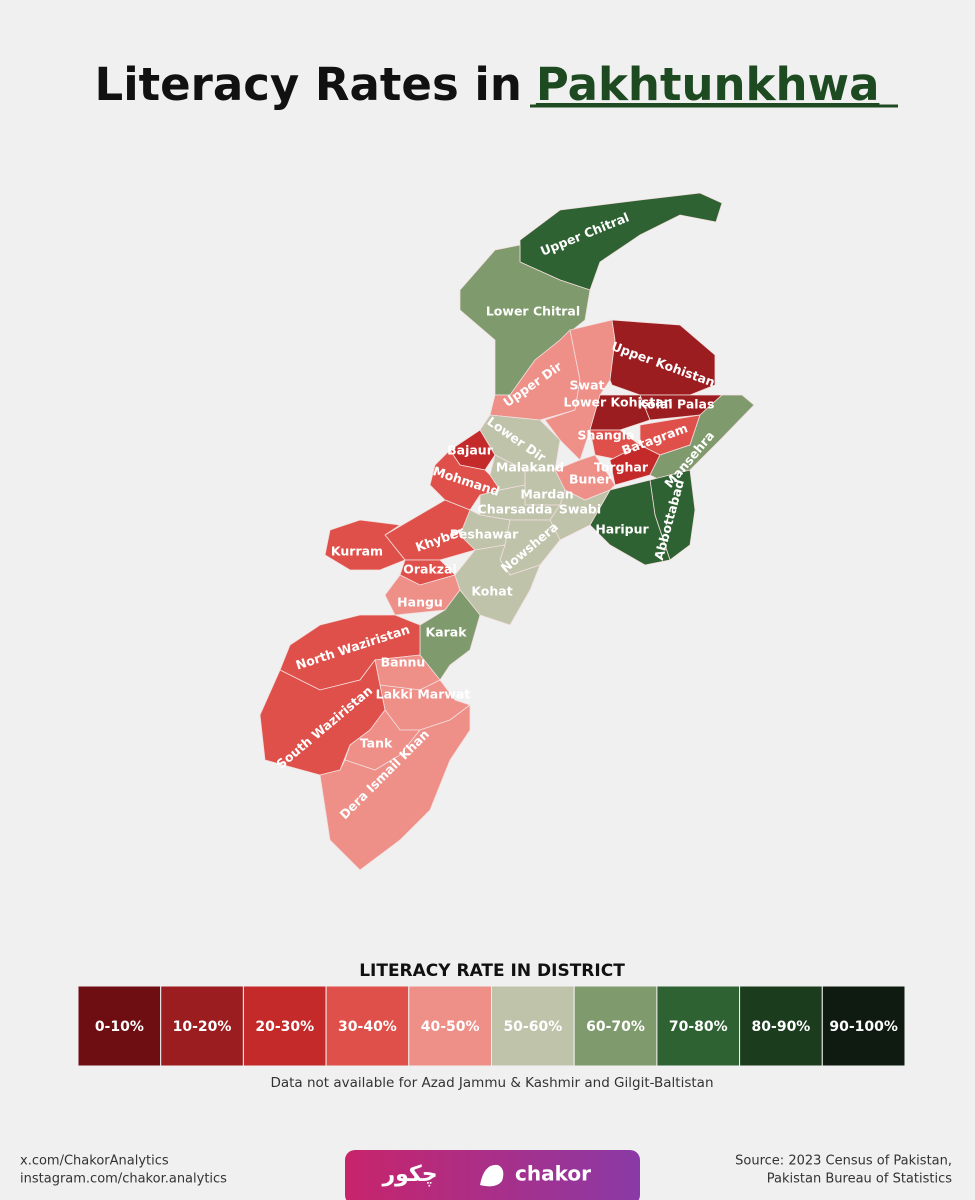 Image resolution: width=975 pixels, height=1200 pixels. Describe the element at coordinates (403, 662) in the screenshot. I see `district-label: Bannu` at that location.